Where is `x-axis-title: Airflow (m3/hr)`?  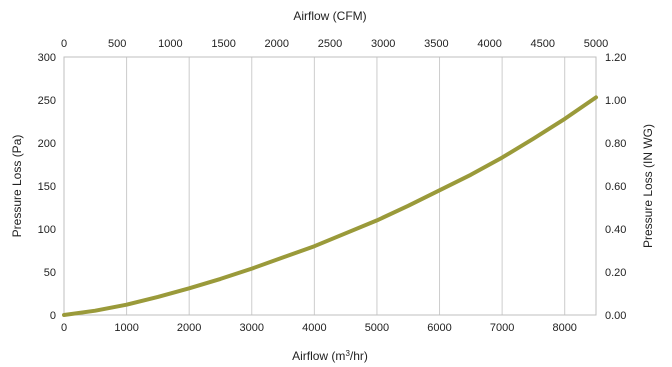
x-axis-title: Airflow (m3/hr) is located at coordinates (330, 356).